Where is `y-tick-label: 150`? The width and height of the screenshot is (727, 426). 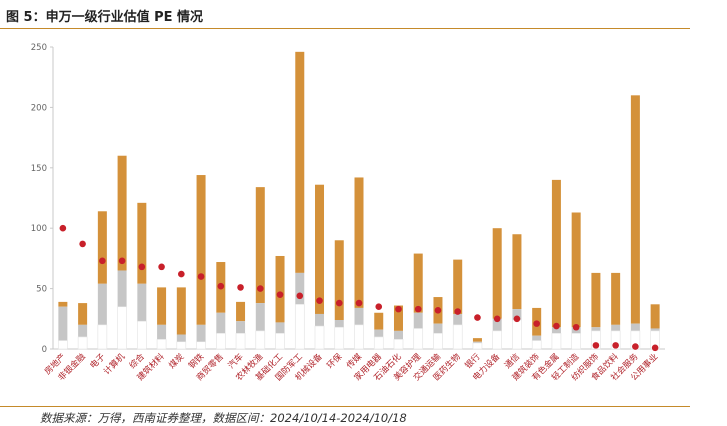 y-tick-label: 150 is located at coordinates (39, 169).